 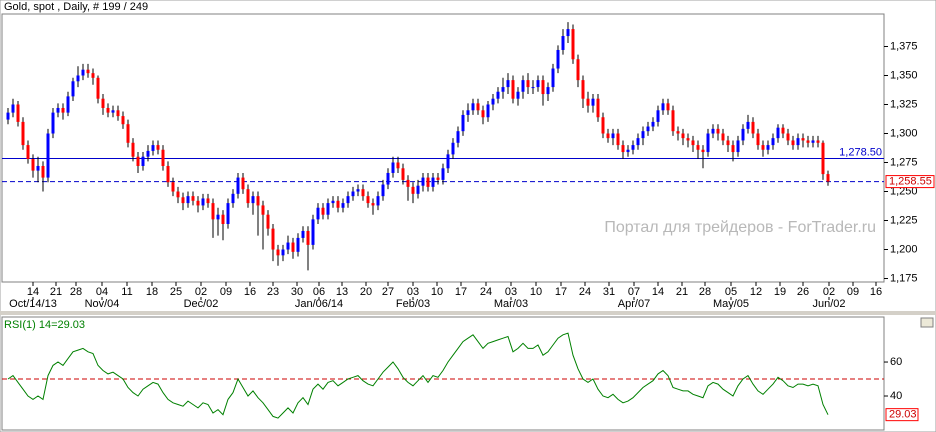 What do you see at coordinates (682, 292) in the screenshot?
I see `x-tick-label: 21` at bounding box center [682, 292].